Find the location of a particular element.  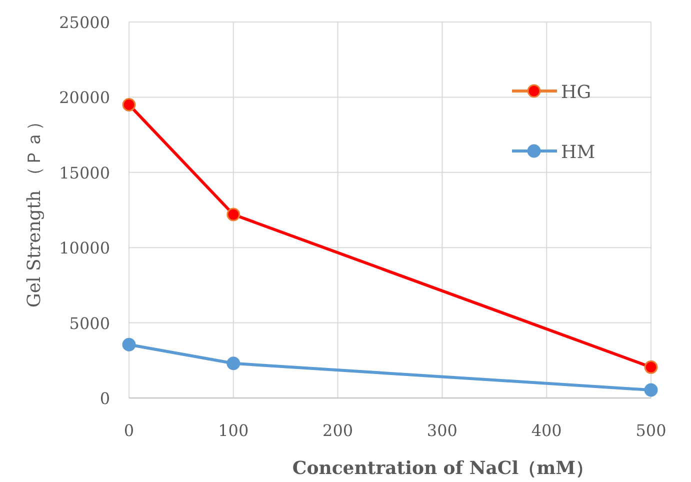

x-tick-label: 500 is located at coordinates (651, 430).